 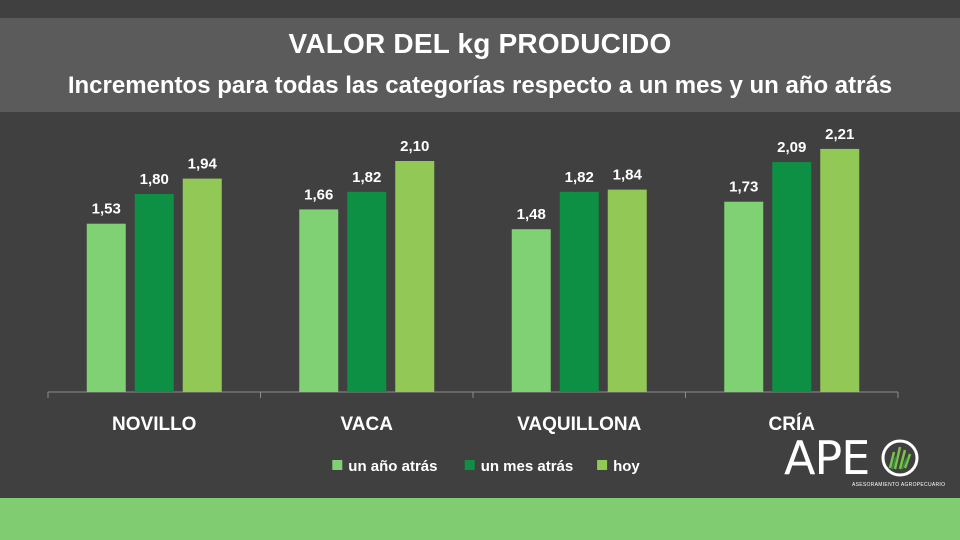 I want to click on data-label: 1,73, so click(x=743, y=187).